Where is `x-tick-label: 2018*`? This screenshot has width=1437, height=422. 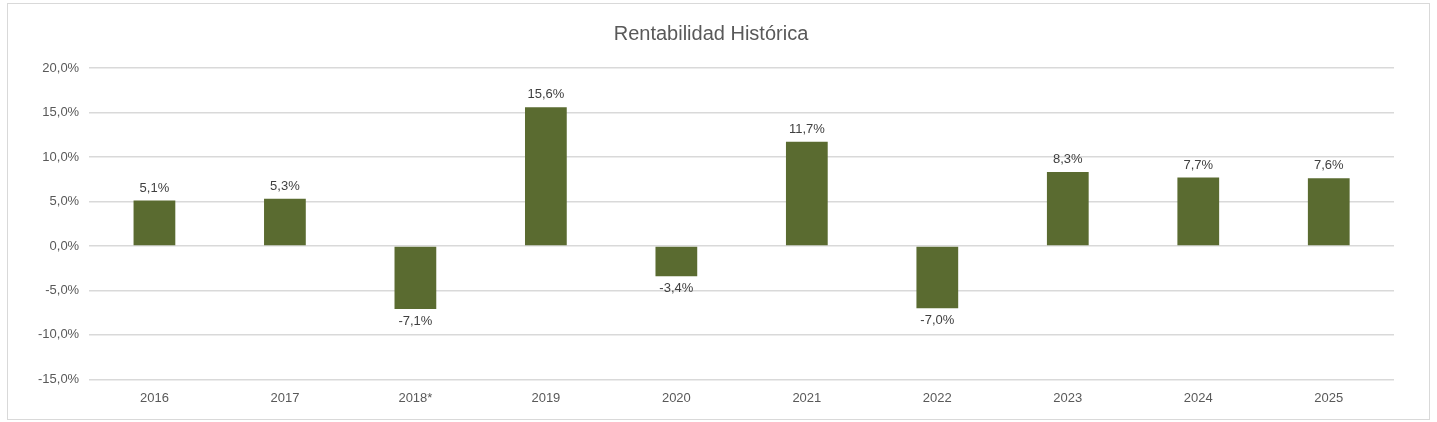 x-tick-label: 2018* is located at coordinates (415, 397).